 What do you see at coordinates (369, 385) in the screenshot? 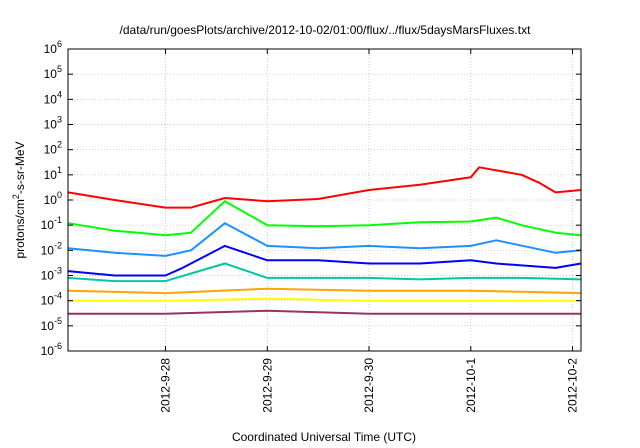
I see `x-tick-label: 2012-9-30` at bounding box center [369, 385].